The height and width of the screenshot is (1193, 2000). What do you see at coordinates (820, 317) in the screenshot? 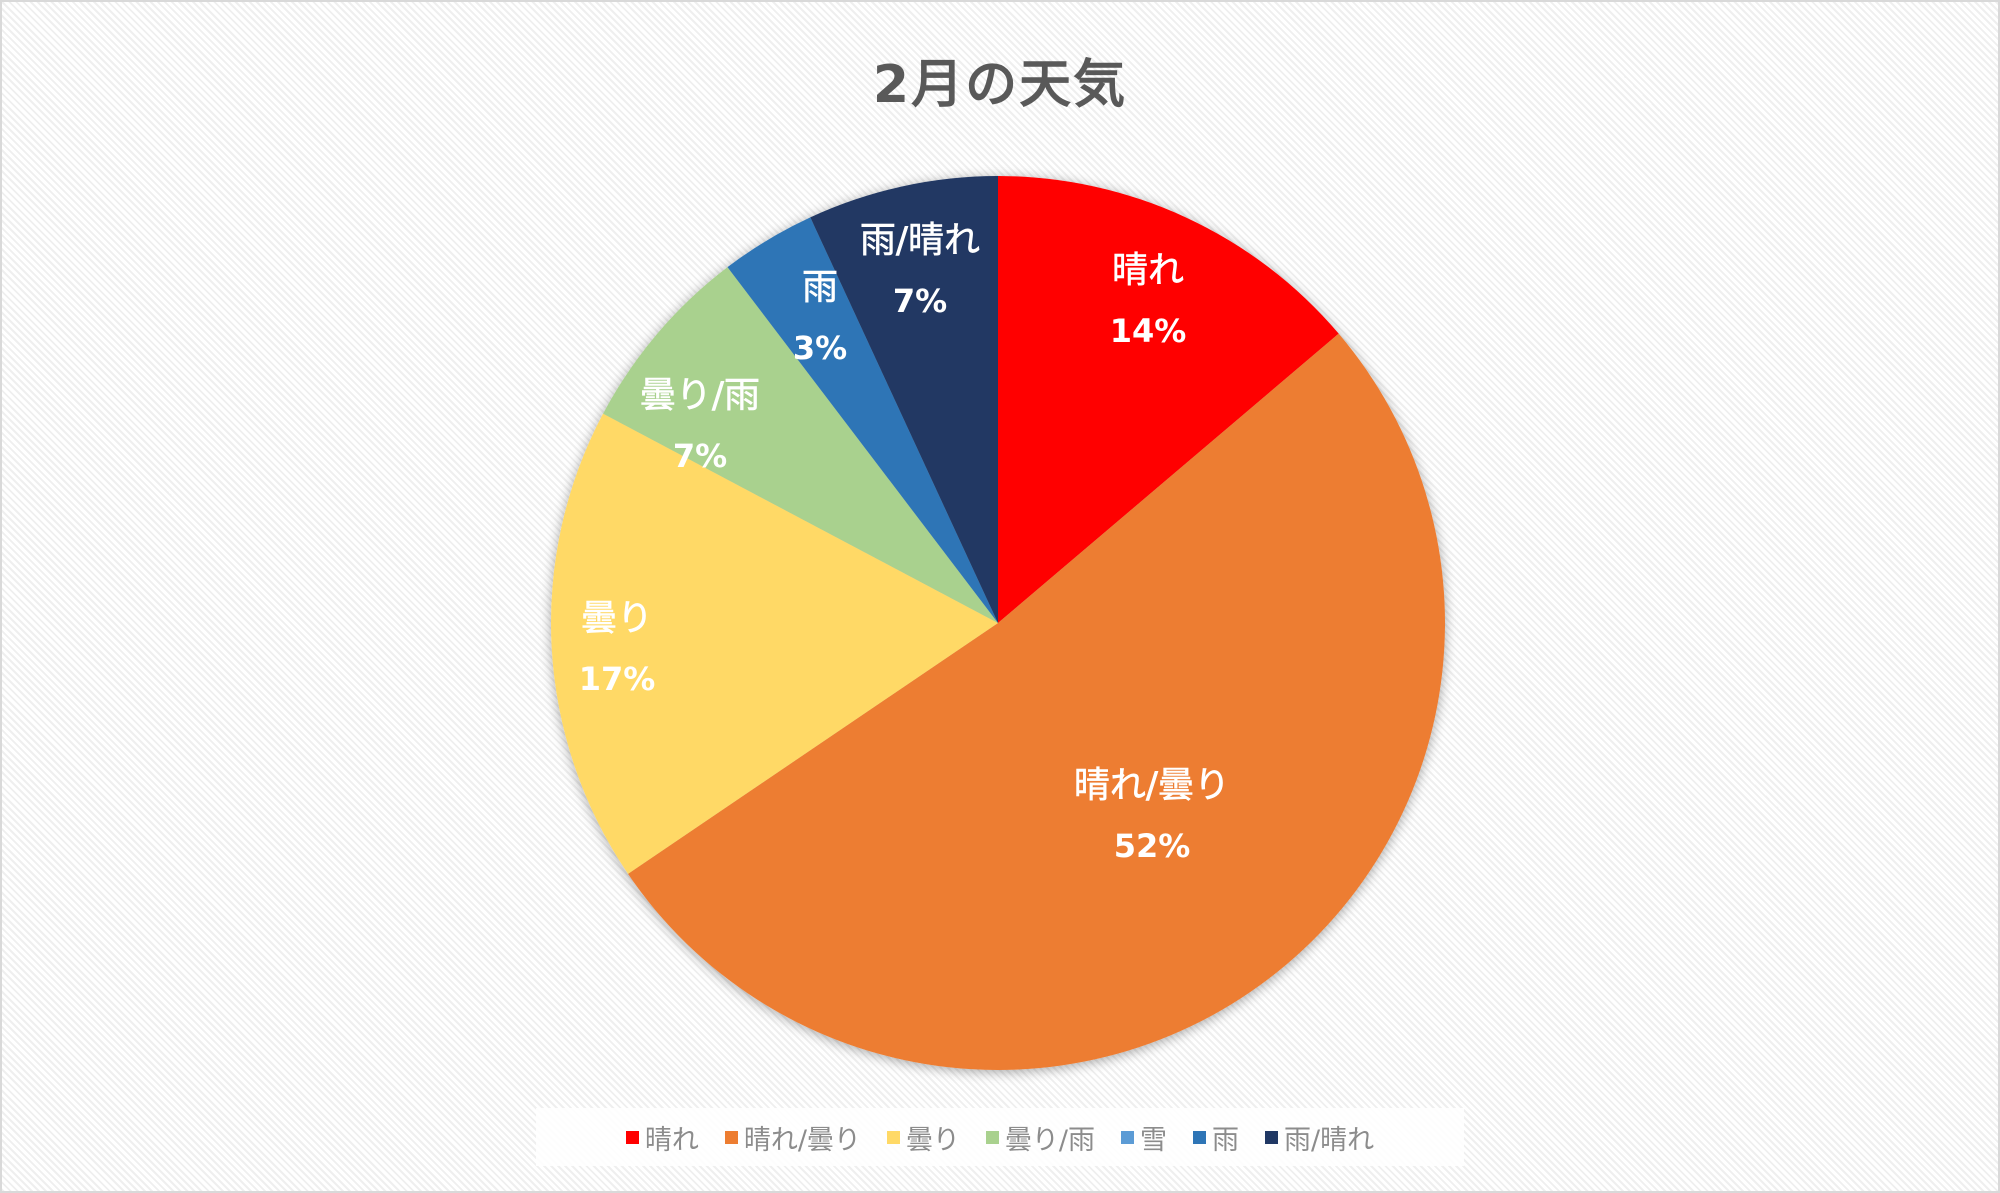
I see `data-label-rain: 雨 3%` at bounding box center [820, 317].